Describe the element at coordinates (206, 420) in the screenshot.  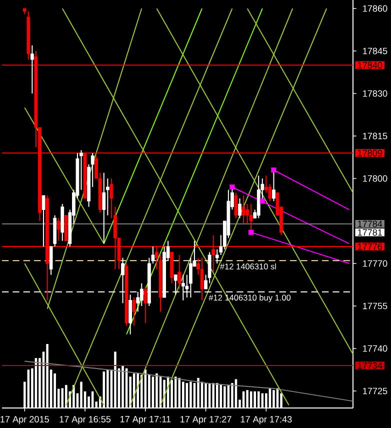
I see `x-tick-label: 17 Apr 17:27` at that location.